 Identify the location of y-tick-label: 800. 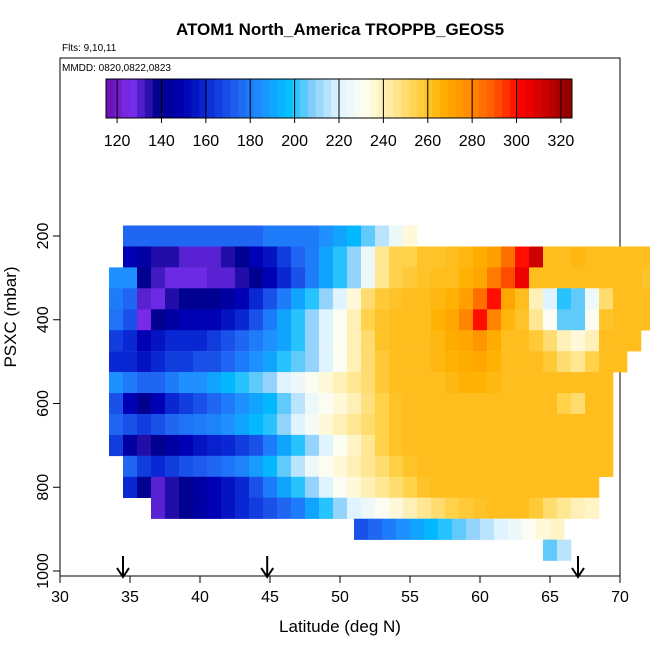
(43, 487).